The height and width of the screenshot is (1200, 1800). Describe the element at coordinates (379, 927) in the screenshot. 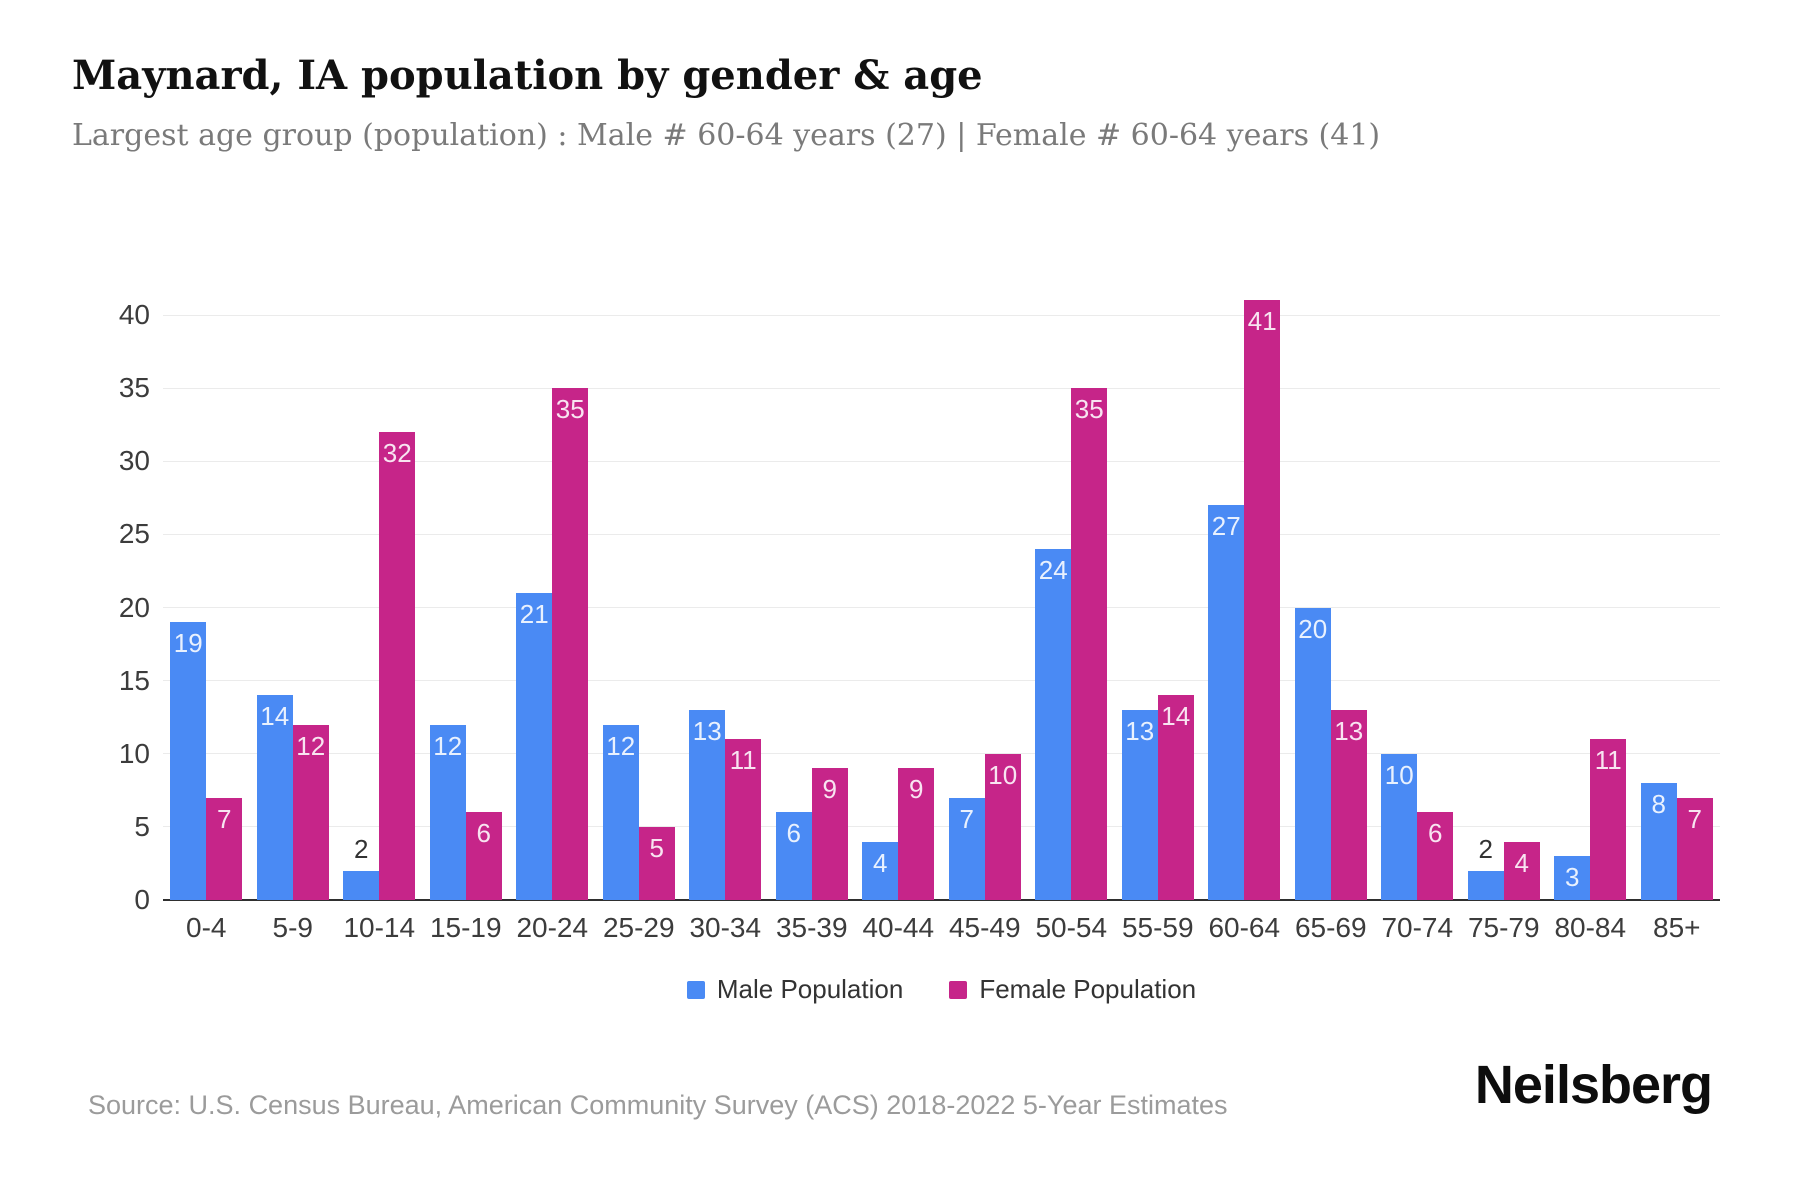

I see `x-axis-label-10-14: 10-14` at that location.